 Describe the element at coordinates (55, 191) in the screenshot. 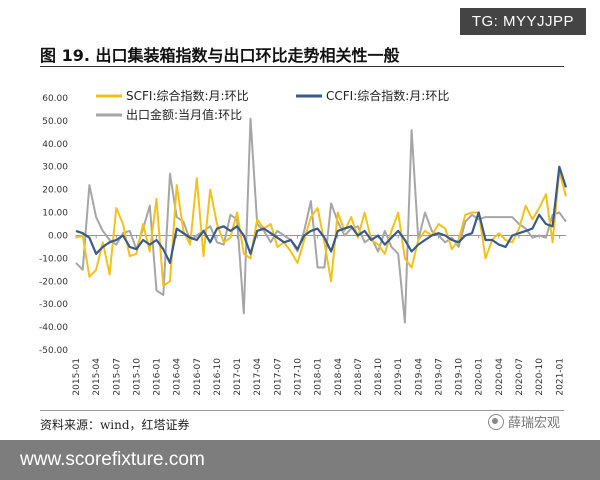

I see `y-tick-label: 20.00` at that location.